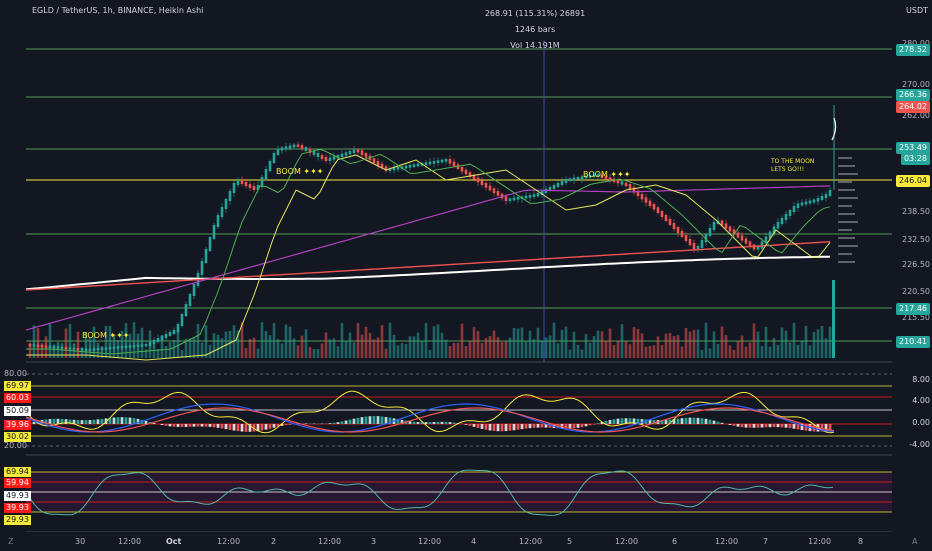 The height and width of the screenshot is (551, 932). What do you see at coordinates (765, 541) in the screenshot?
I see `time-tick: 7` at bounding box center [765, 541].